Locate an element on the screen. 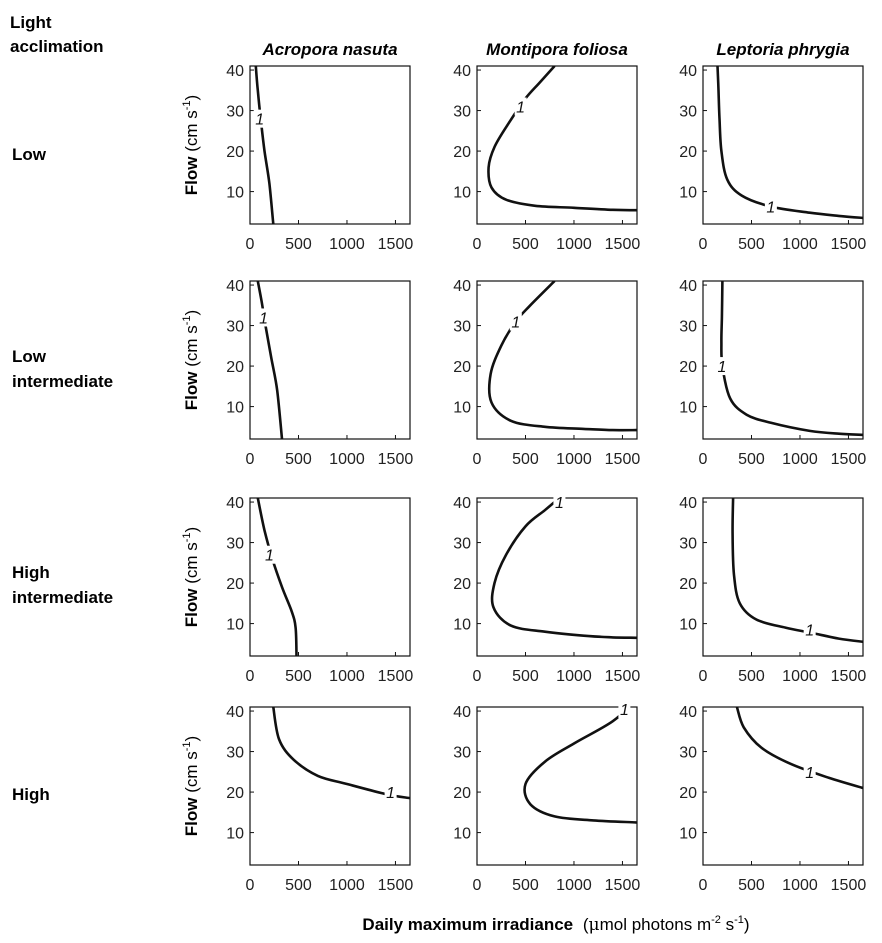 Image resolution: width=882 pixels, height=943 pixels. x-axis-label-sup1: -2 is located at coordinates (716, 920).